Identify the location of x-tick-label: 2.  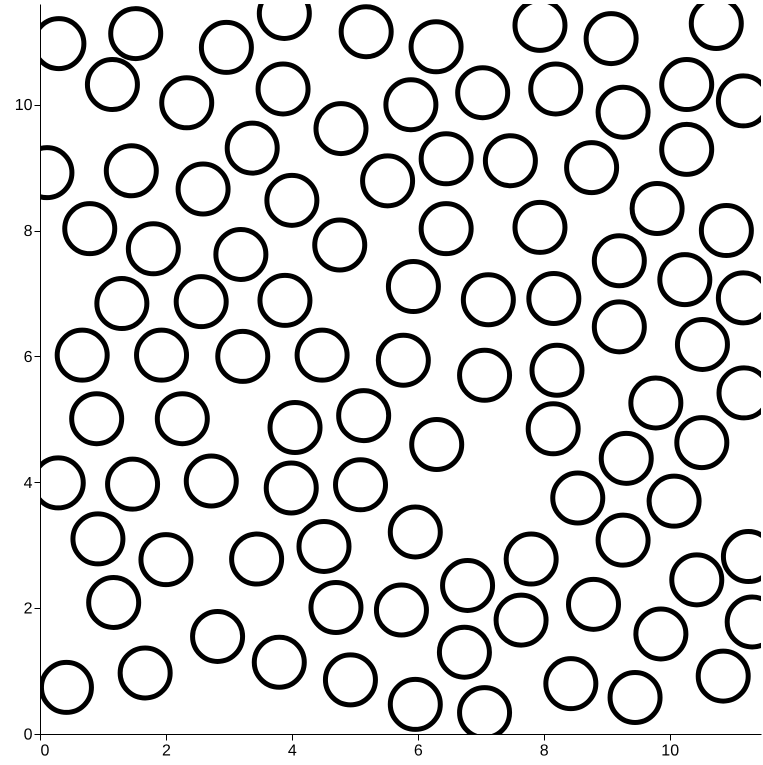
(166, 751).